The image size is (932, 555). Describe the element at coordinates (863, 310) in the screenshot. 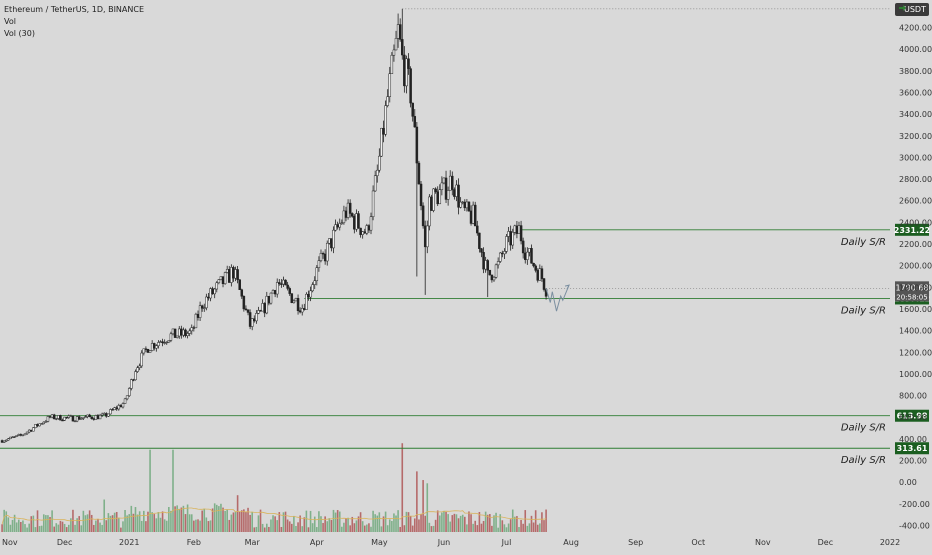

I see `sr-tag: Daily S/R` at that location.